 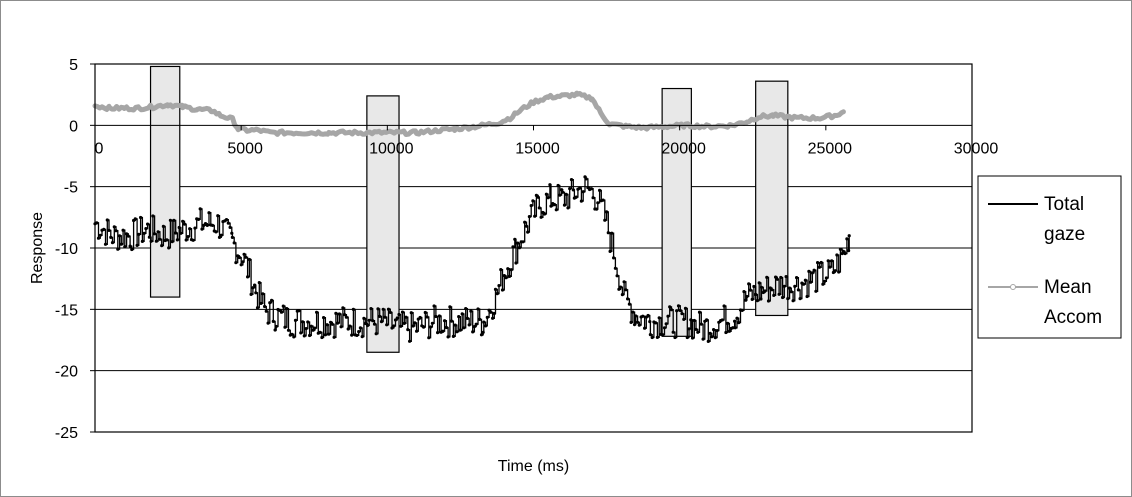 What do you see at coordinates (676, 212) in the screenshot?
I see `highlight-box` at bounding box center [676, 212].